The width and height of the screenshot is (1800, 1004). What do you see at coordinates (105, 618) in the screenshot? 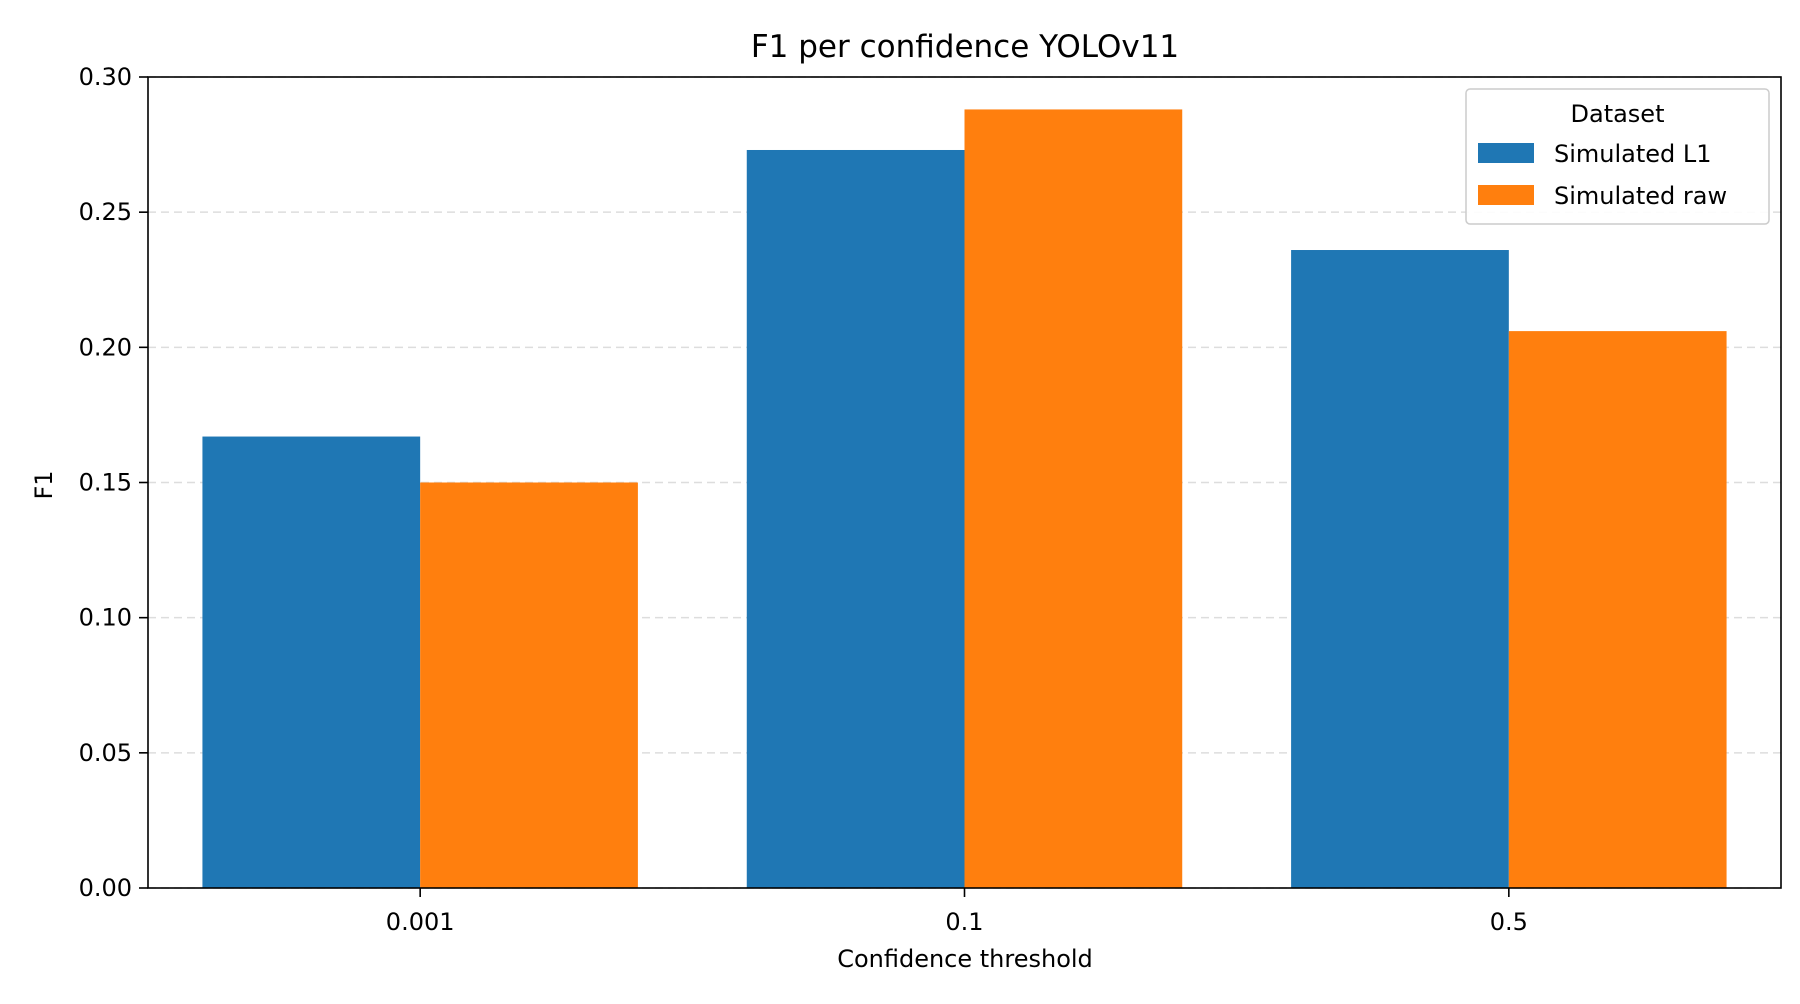
I see `y-tick-label: 0.10` at bounding box center [105, 618].